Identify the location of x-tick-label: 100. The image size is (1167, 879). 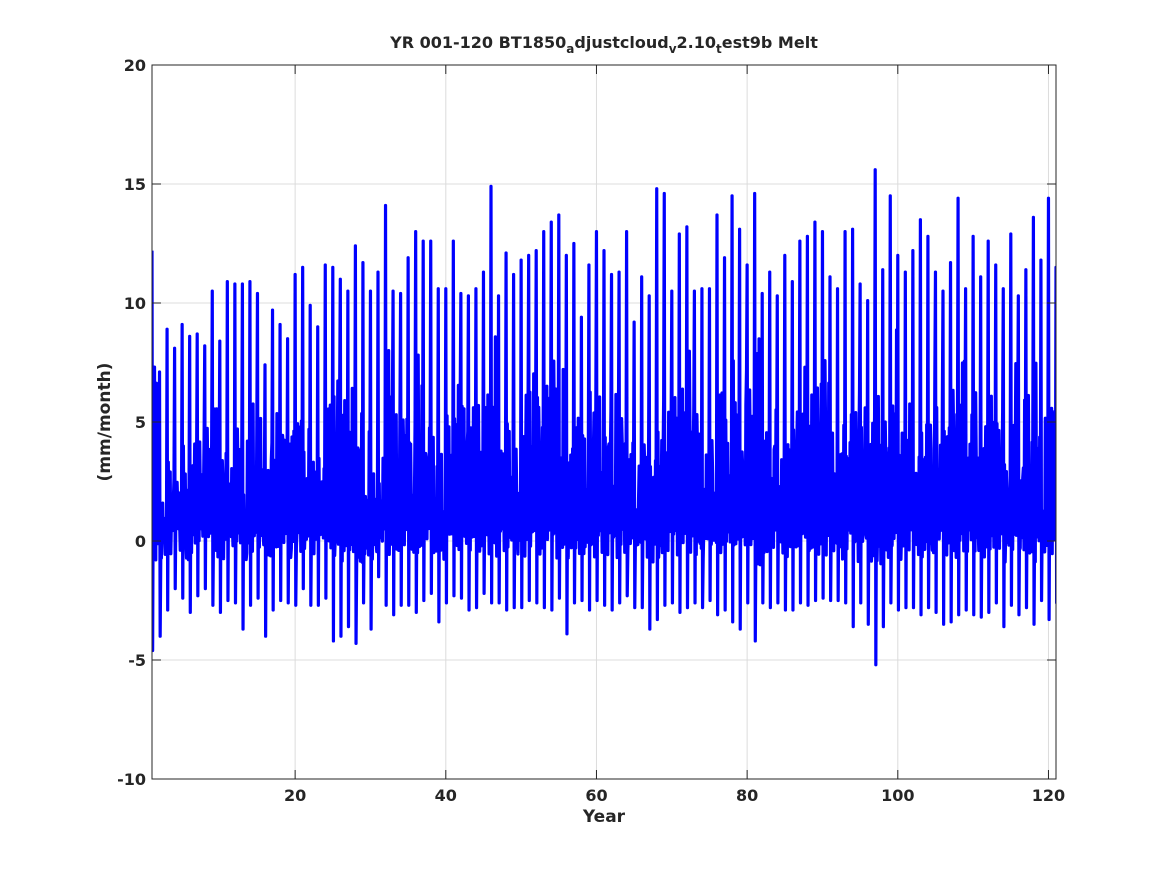
(897, 795).